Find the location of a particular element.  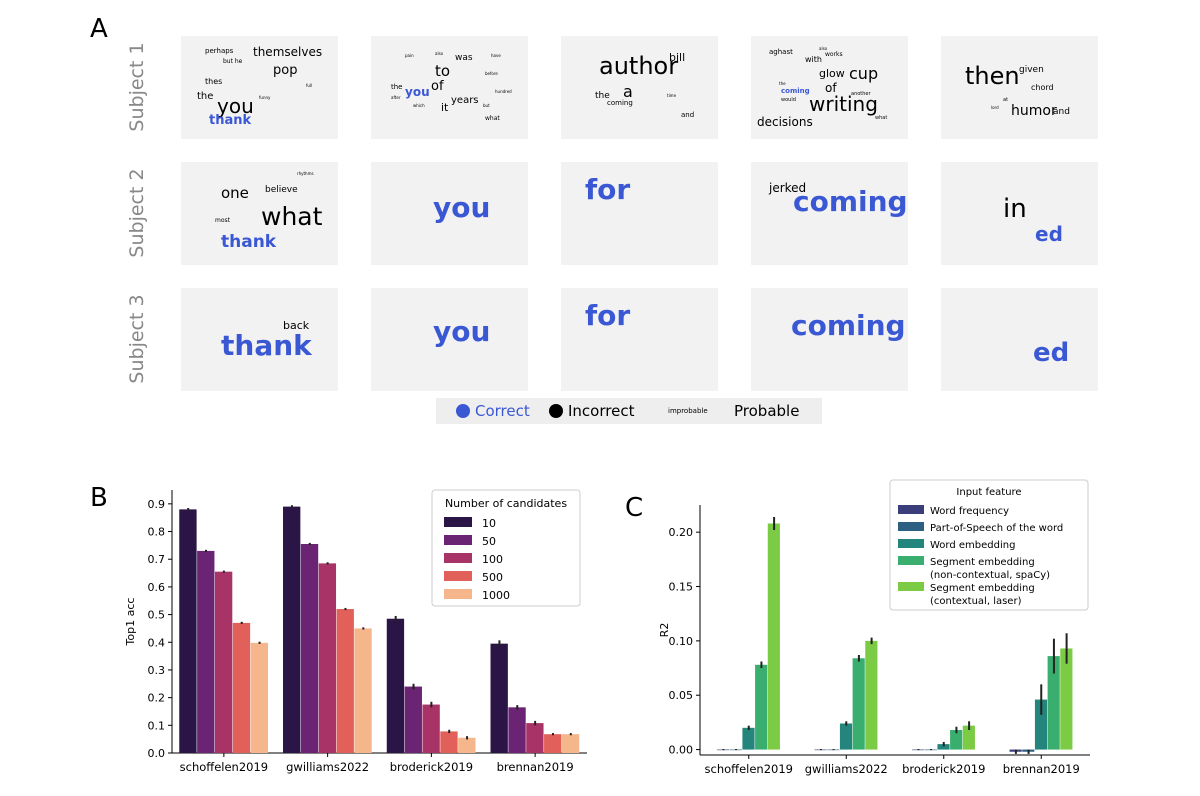

wordcloud-cell: rhythms one believe what most thank is located at coordinates (259, 213).